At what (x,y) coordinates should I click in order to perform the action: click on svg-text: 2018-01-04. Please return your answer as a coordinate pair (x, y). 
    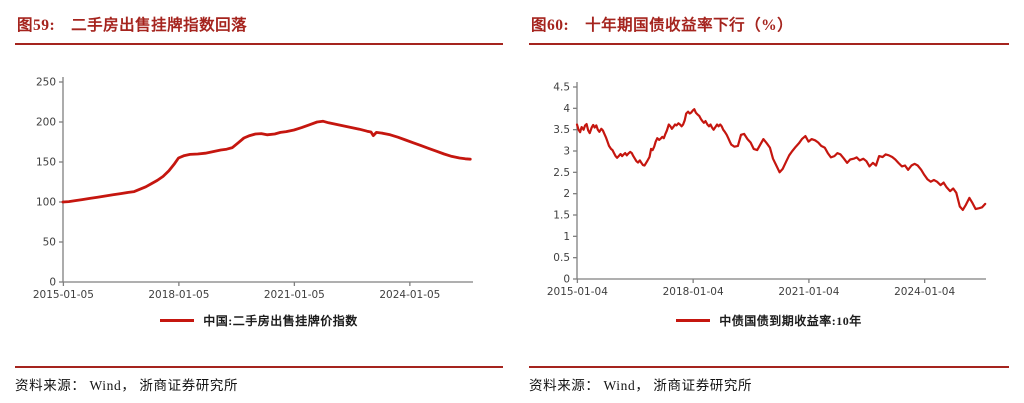
    Looking at the image, I should click on (693, 292).